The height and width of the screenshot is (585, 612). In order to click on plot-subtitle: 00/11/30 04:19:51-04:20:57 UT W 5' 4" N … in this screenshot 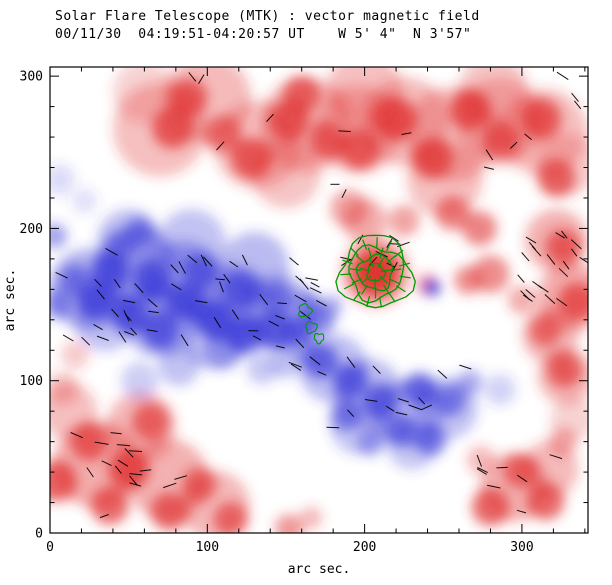, I will do `click(263, 34)`.